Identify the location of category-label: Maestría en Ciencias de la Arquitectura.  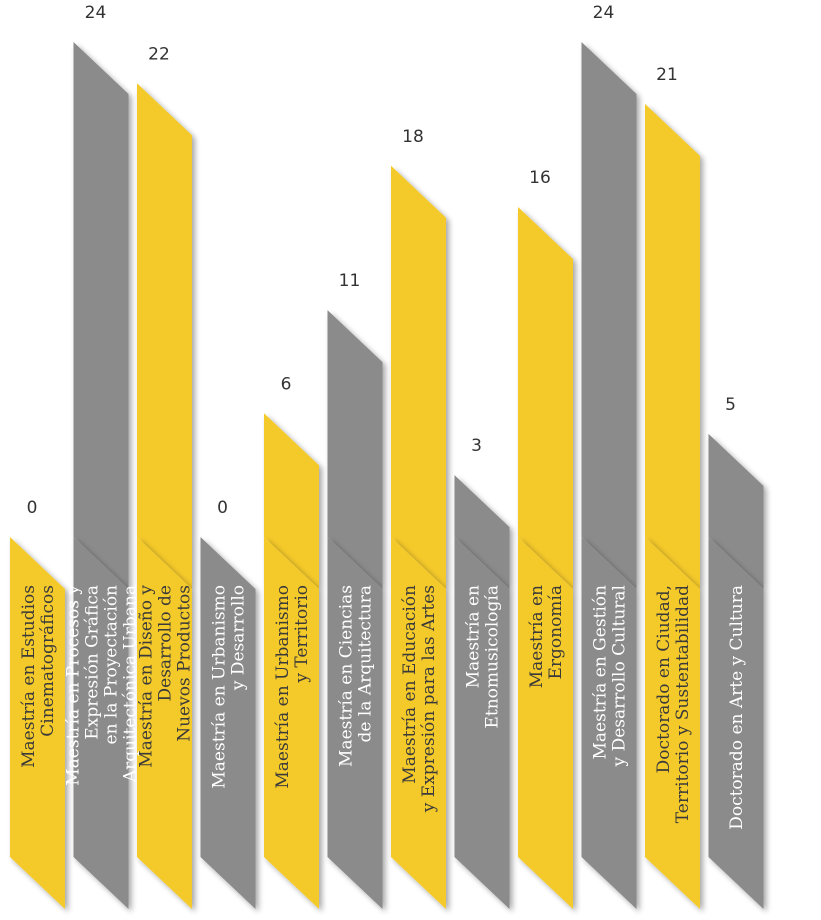
(356, 676).